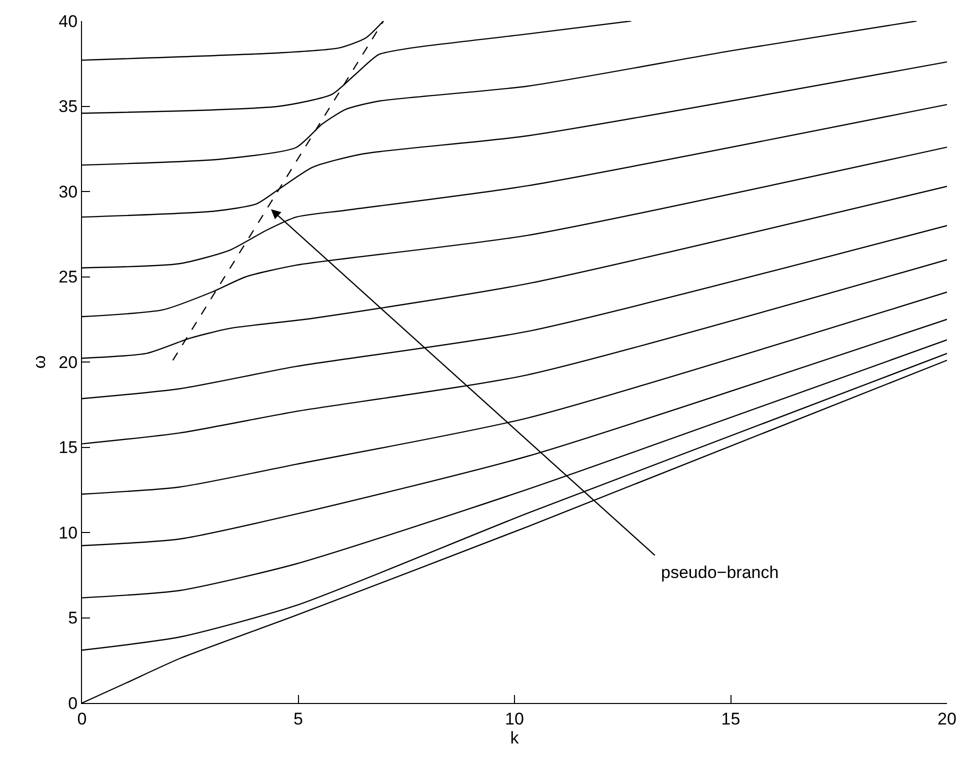  What do you see at coordinates (40, 362) in the screenshot?
I see `y-axis-title: ω` at bounding box center [40, 362].